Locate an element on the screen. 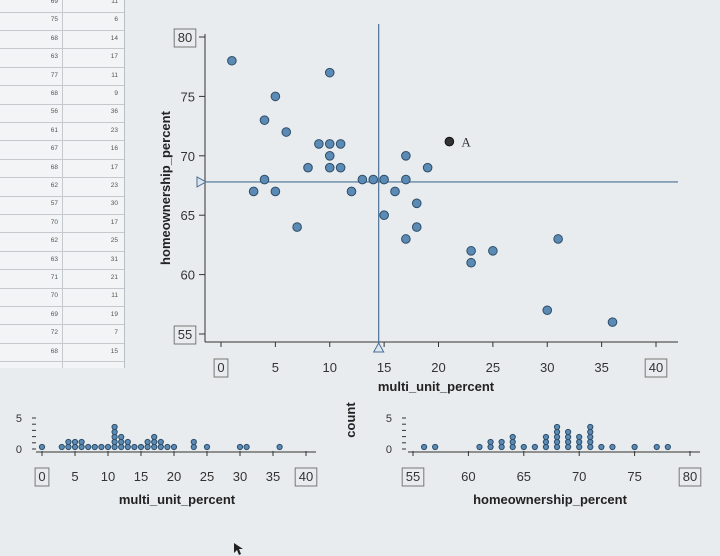  table-row: 61 23 is located at coordinates (62, 133).